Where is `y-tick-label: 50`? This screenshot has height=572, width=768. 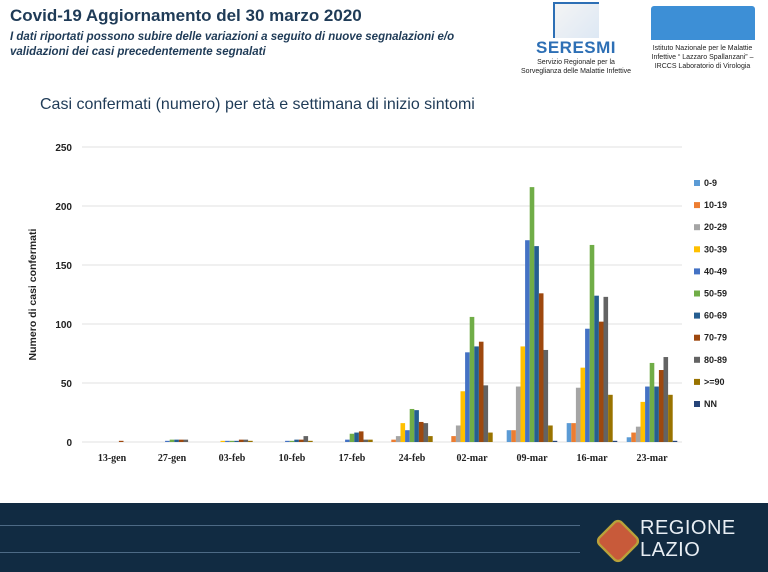 y-tick-label: 50 is located at coordinates (67, 384).